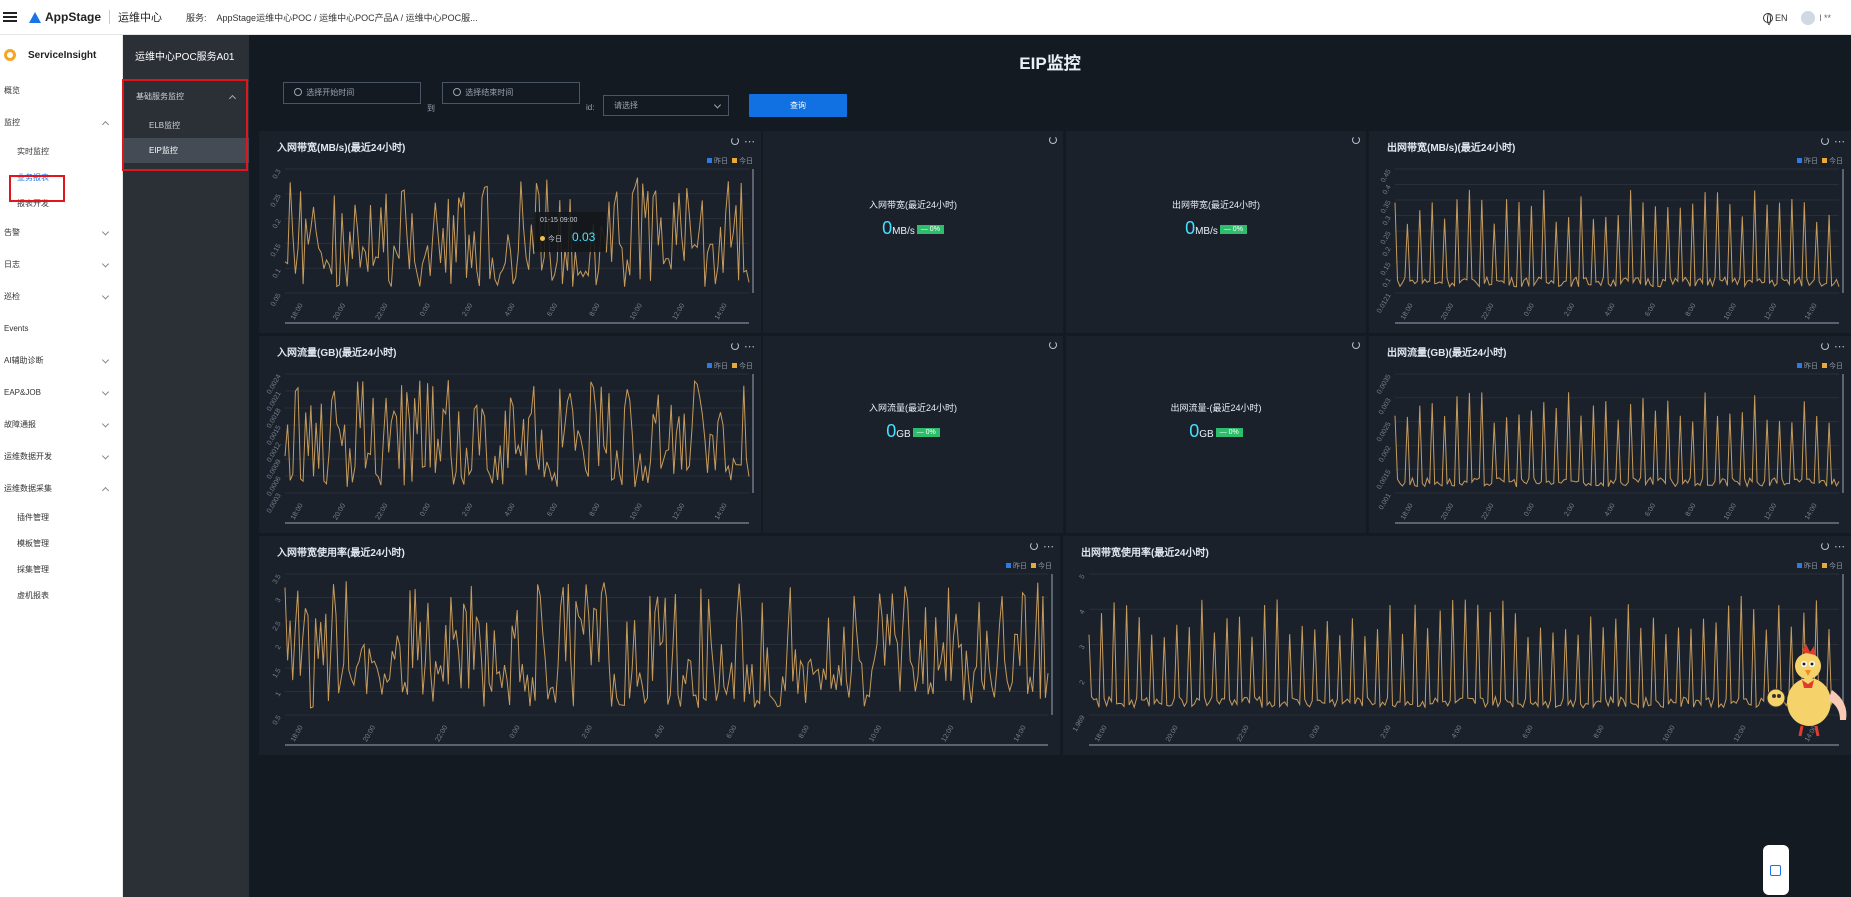  I want to click on sidebar-item: 日志, so click(61, 265).